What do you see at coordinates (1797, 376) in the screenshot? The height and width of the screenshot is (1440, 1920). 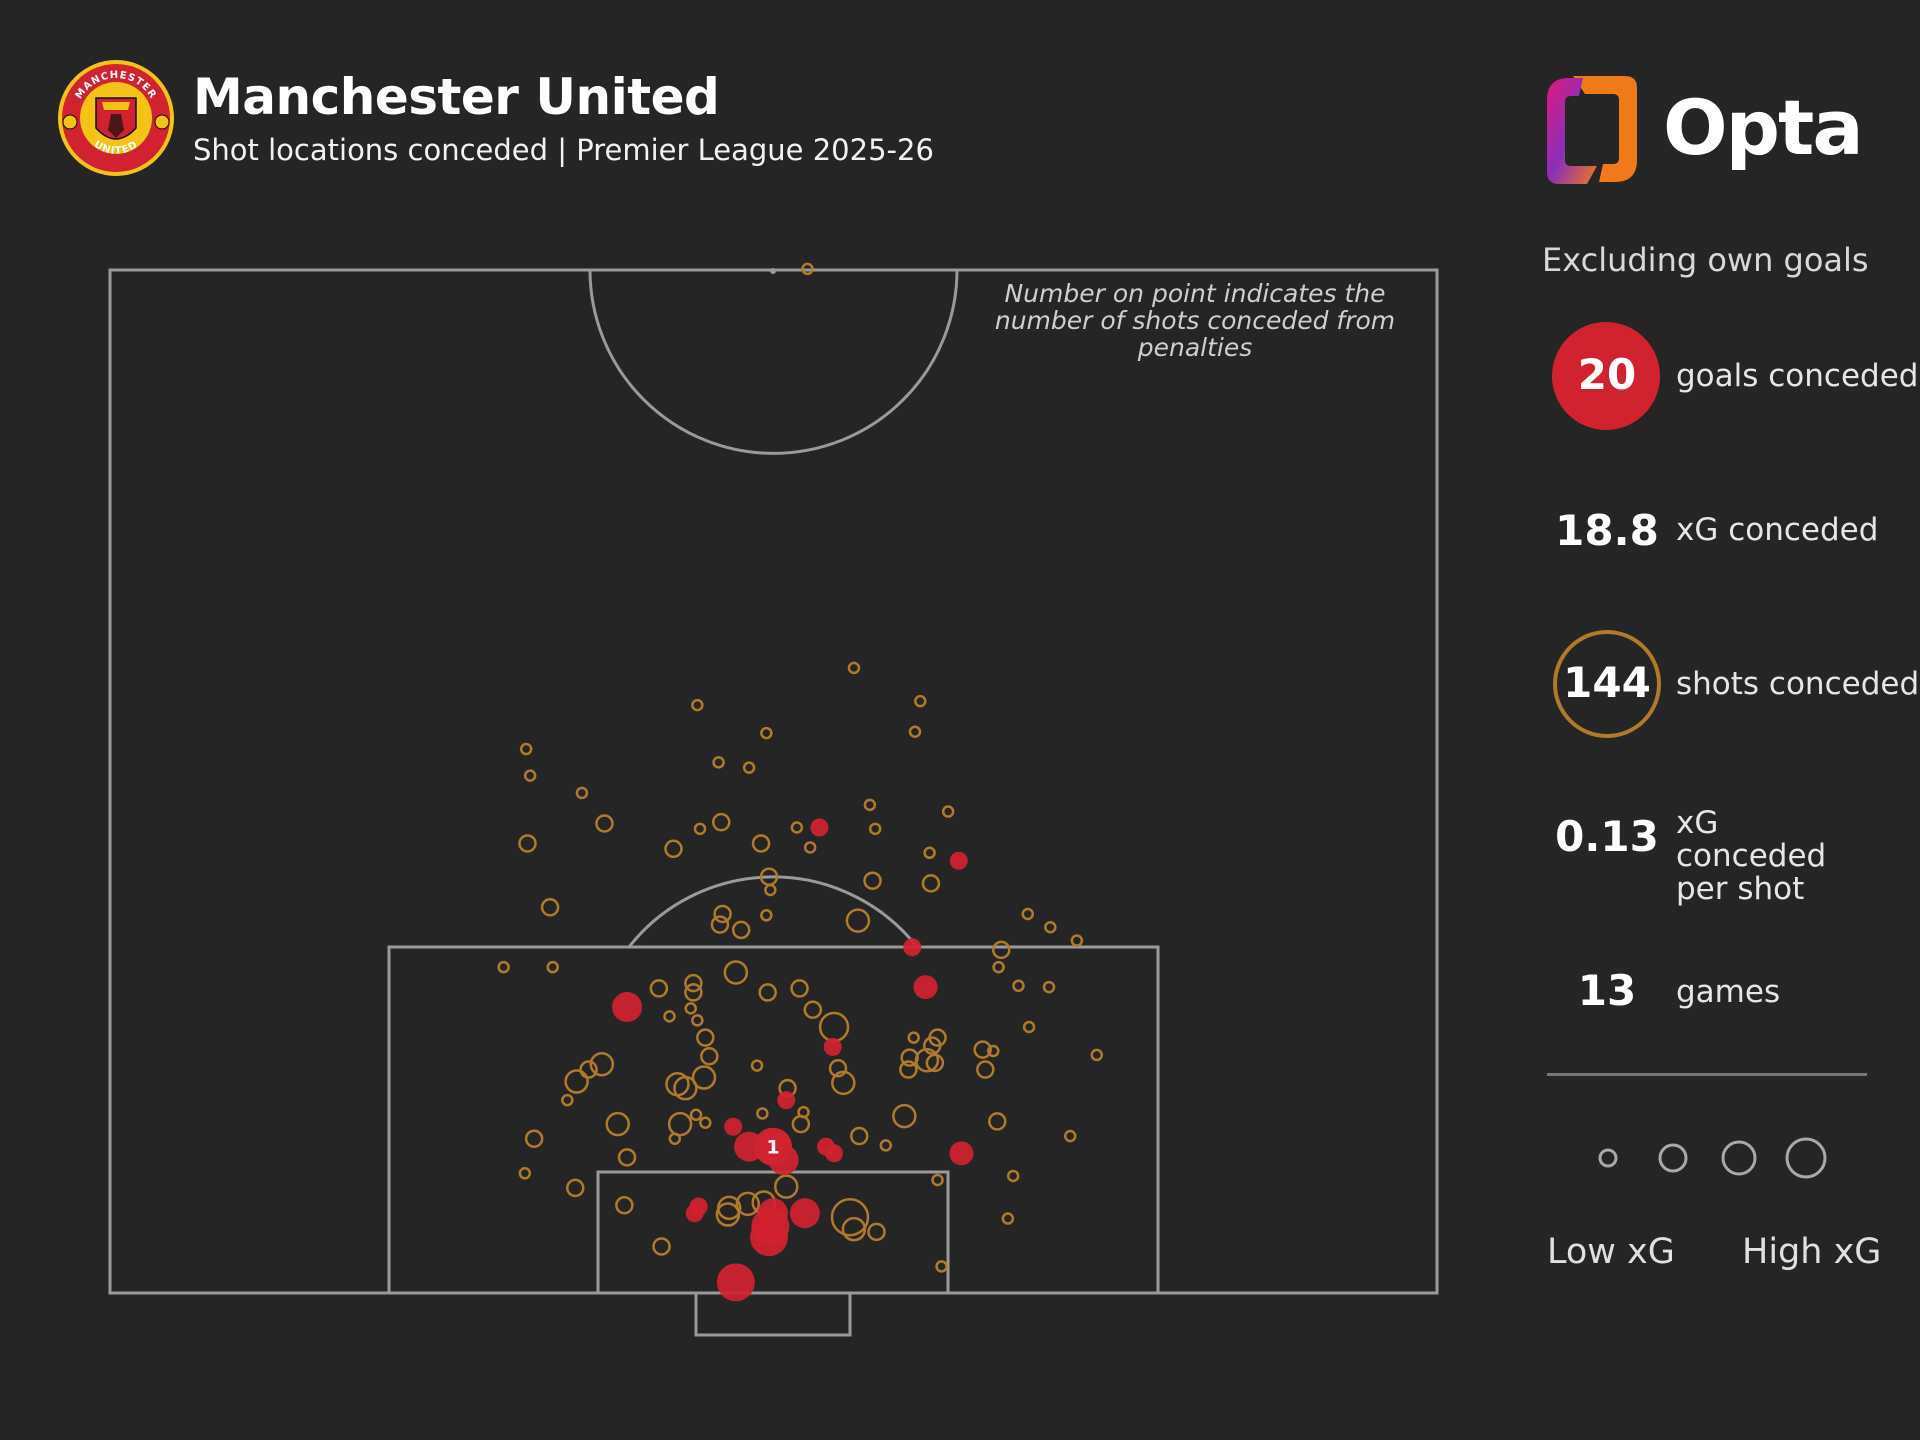 I see `stat-goals-label: goals conceded` at bounding box center [1797, 376].